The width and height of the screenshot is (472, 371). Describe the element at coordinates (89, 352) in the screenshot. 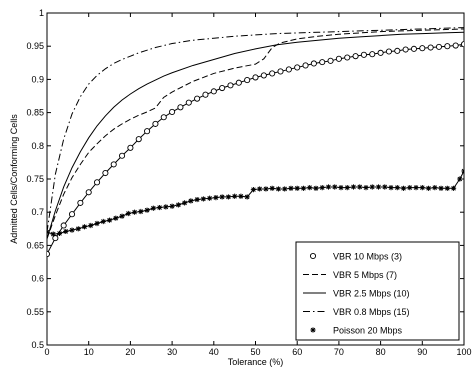

I see `x-tick-label: 10` at that location.